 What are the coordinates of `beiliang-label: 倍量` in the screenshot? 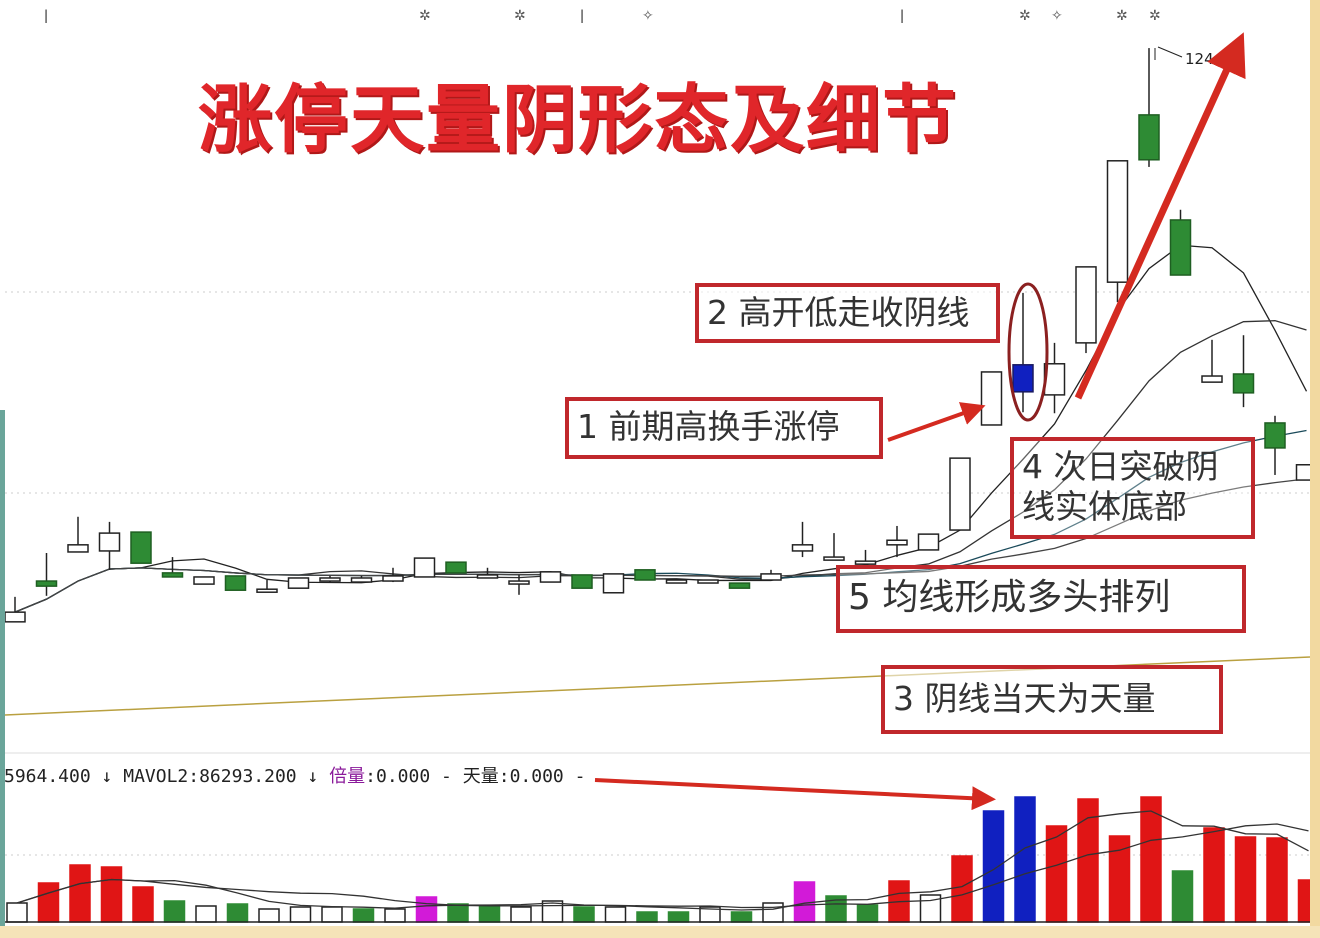 It's located at (347, 776).